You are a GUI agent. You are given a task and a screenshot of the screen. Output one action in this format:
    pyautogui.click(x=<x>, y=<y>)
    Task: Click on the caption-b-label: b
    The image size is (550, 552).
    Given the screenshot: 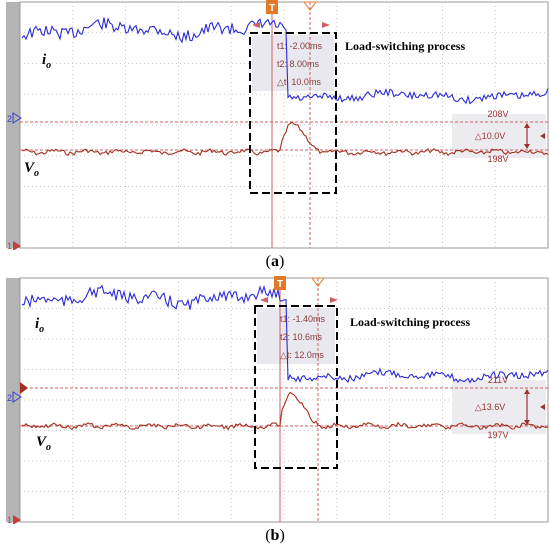 What is the action you would take?
    pyautogui.click(x=275, y=535)
    